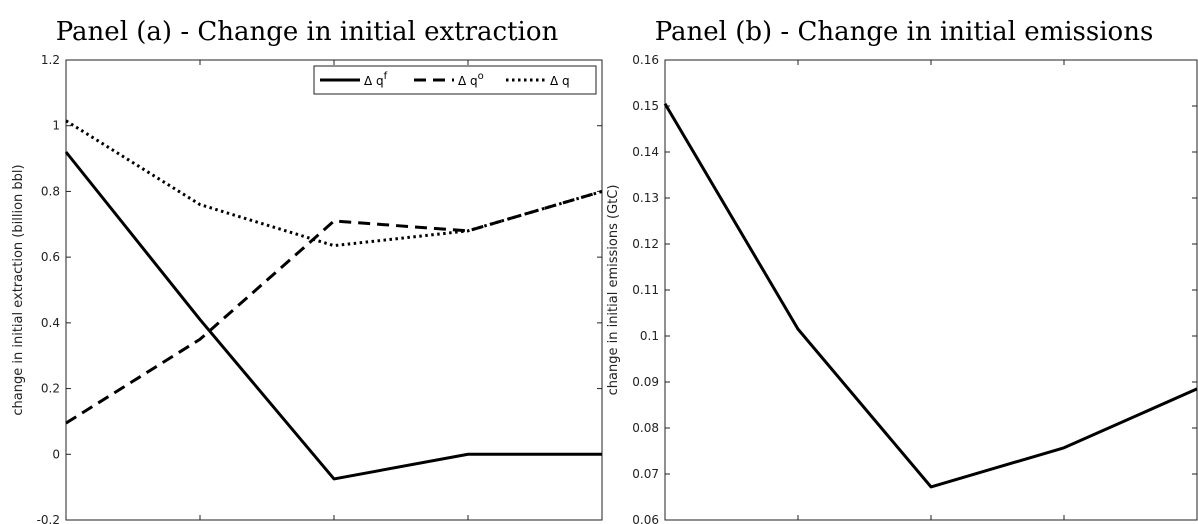 This screenshot has width=1198, height=524. What do you see at coordinates (645, 428) in the screenshot?
I see `y-tick-label: 0.08` at bounding box center [645, 428].